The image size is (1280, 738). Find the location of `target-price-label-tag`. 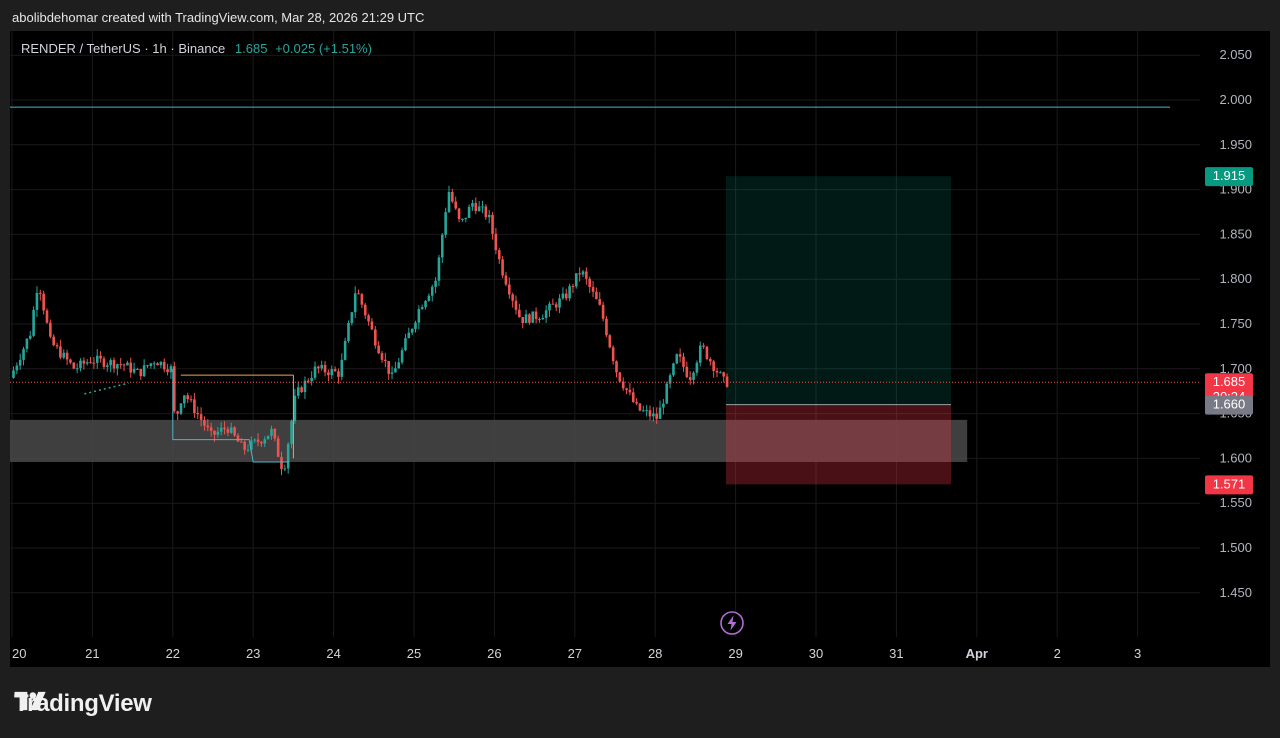

target-price-label-tag is located at coordinates (1229, 177).